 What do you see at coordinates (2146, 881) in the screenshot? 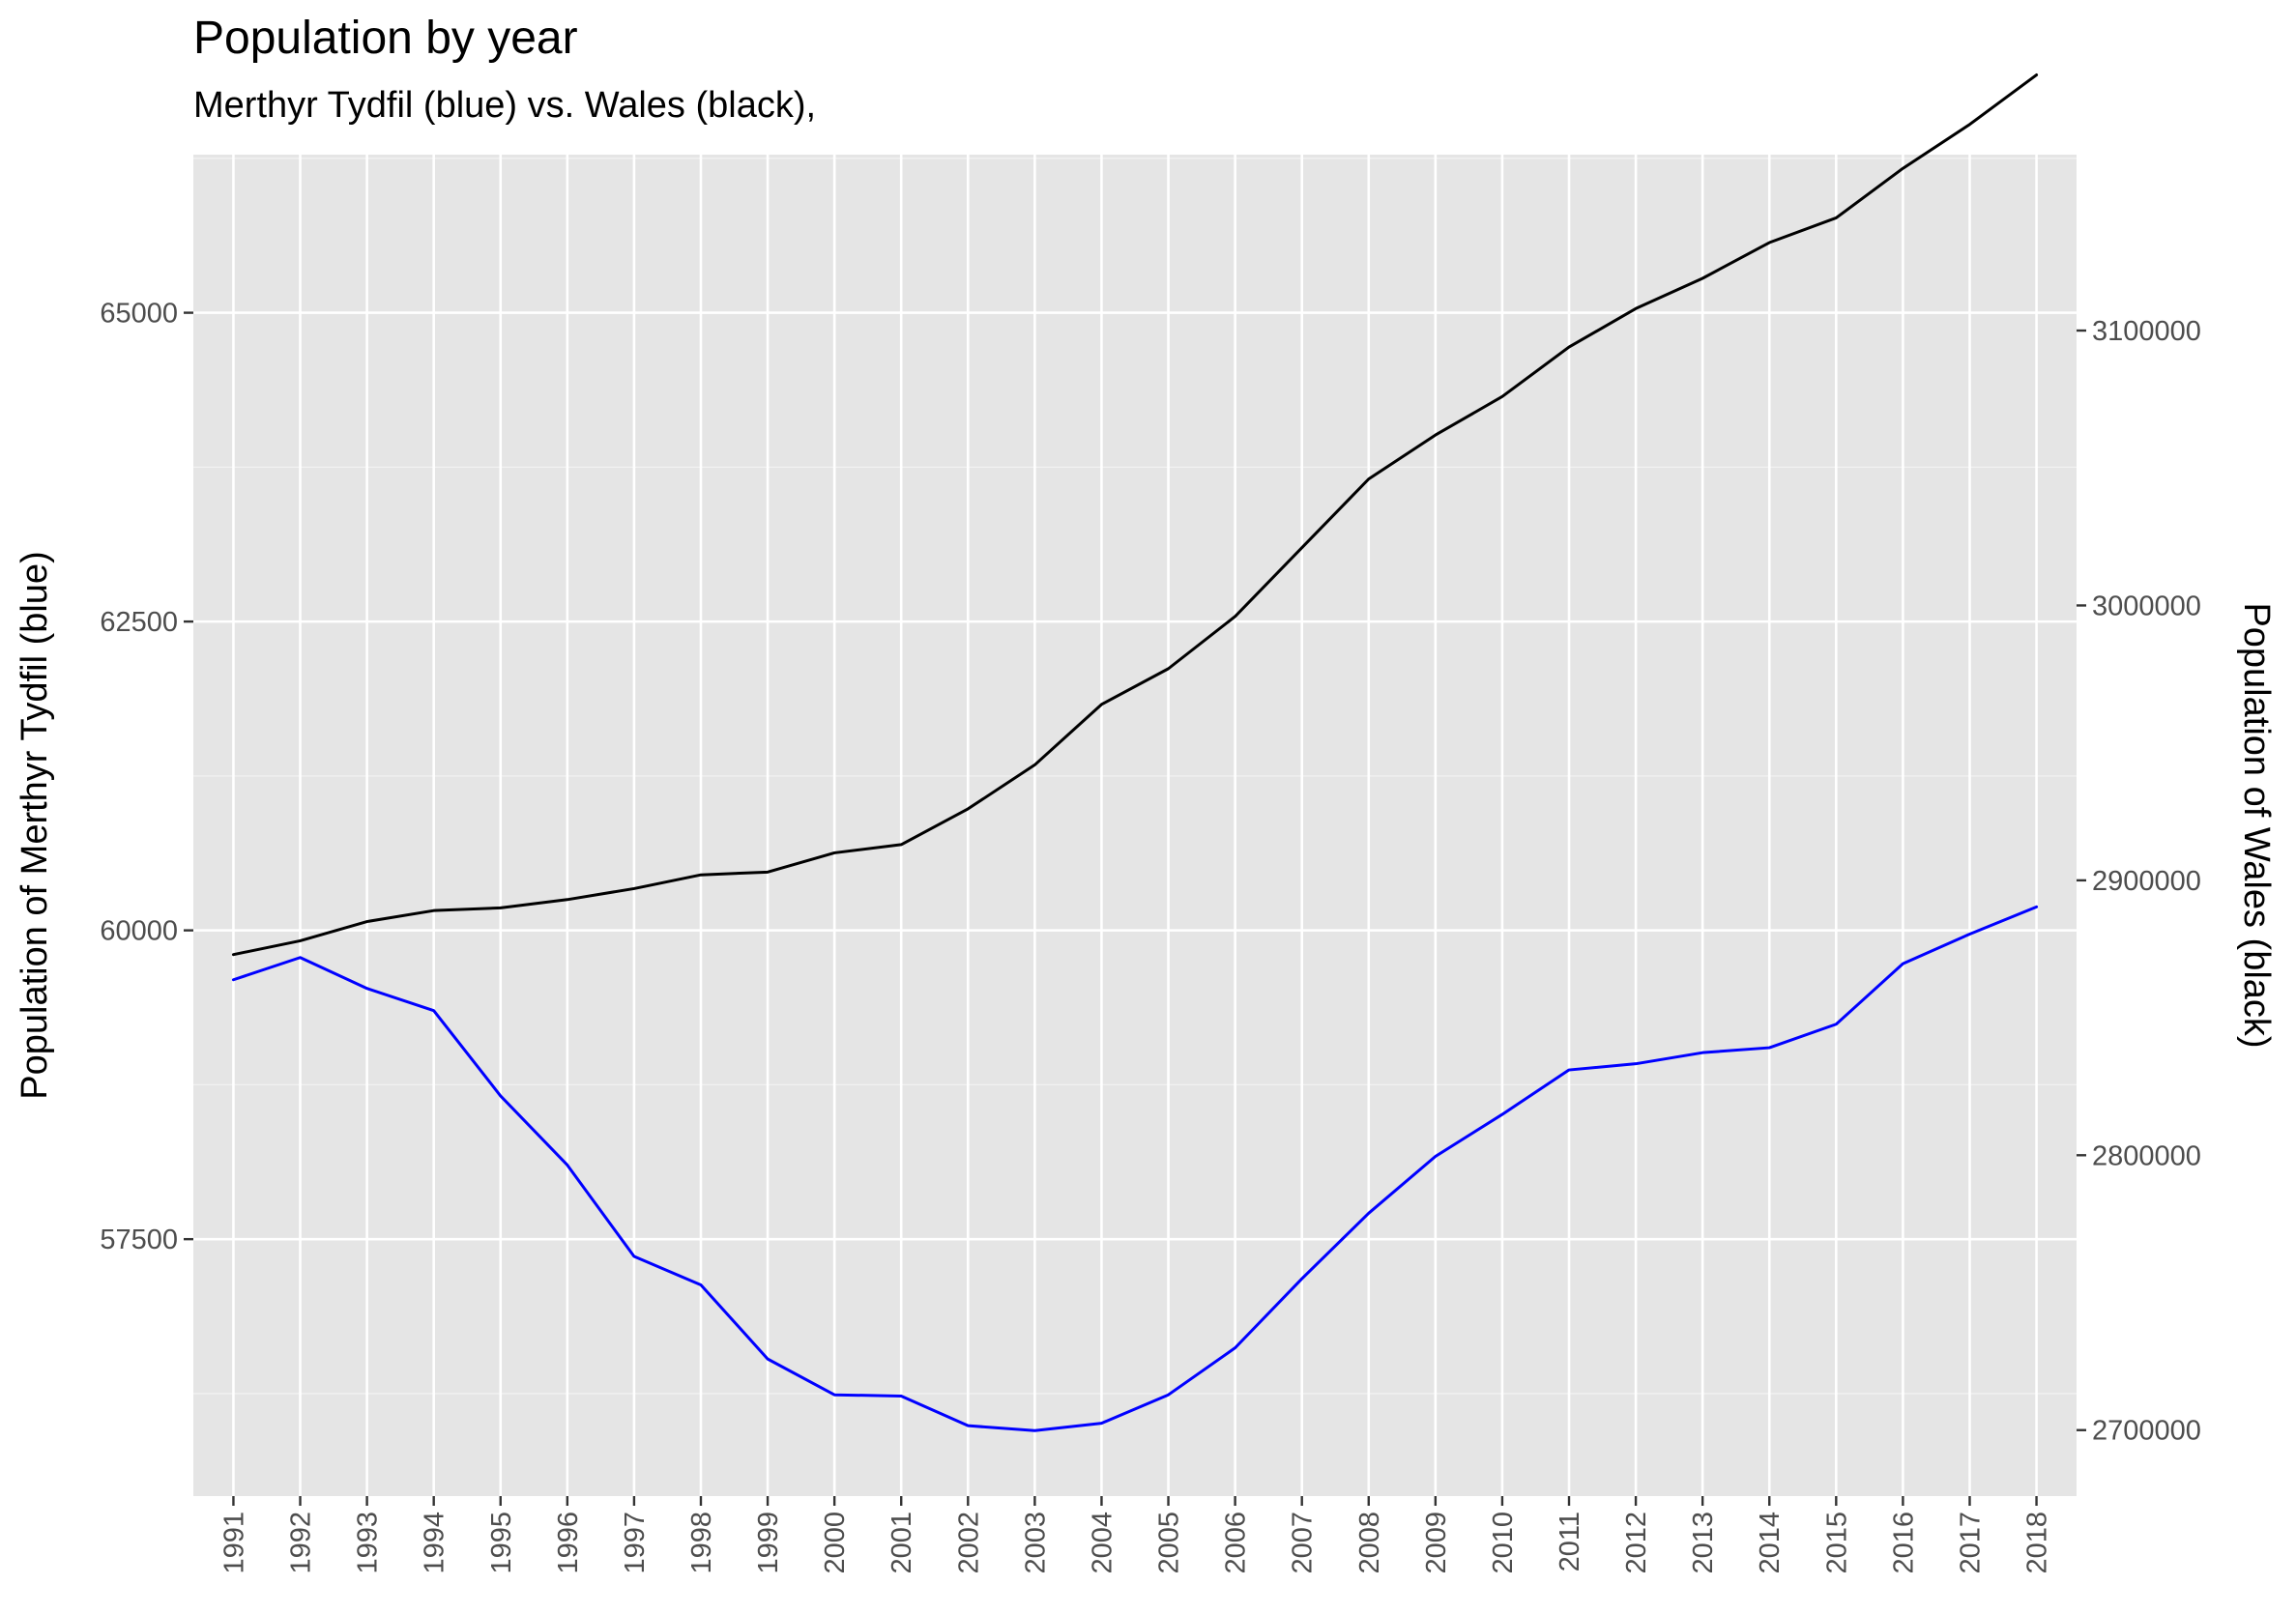
I see `right-tick-label: 2900000` at bounding box center [2146, 881].